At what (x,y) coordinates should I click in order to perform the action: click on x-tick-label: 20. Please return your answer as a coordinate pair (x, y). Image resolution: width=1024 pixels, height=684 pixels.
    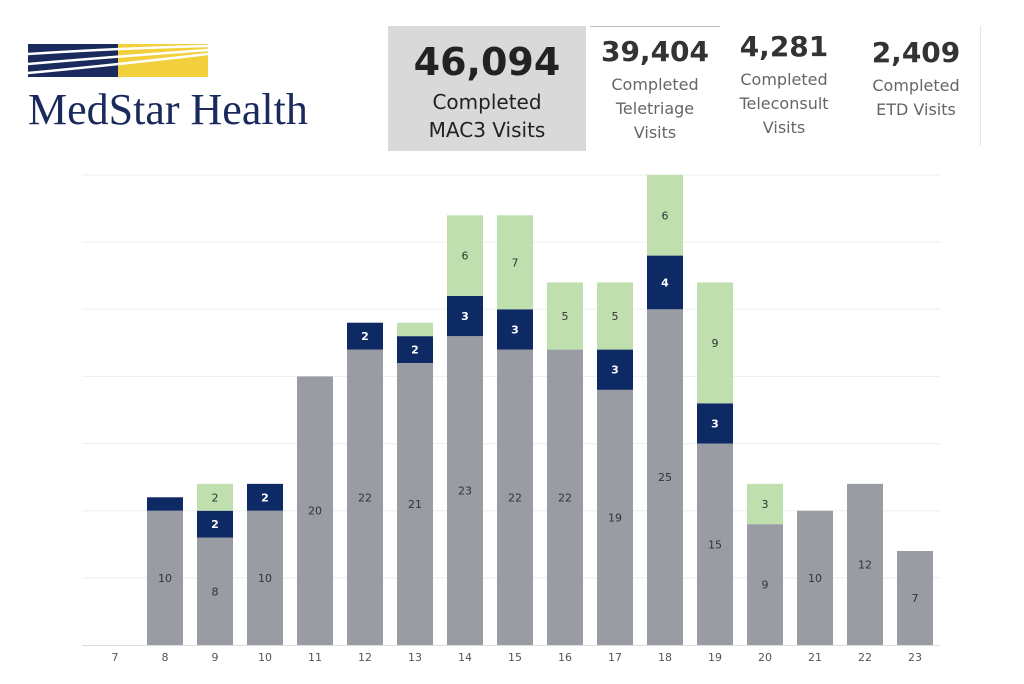
    Looking at the image, I should click on (765, 657).